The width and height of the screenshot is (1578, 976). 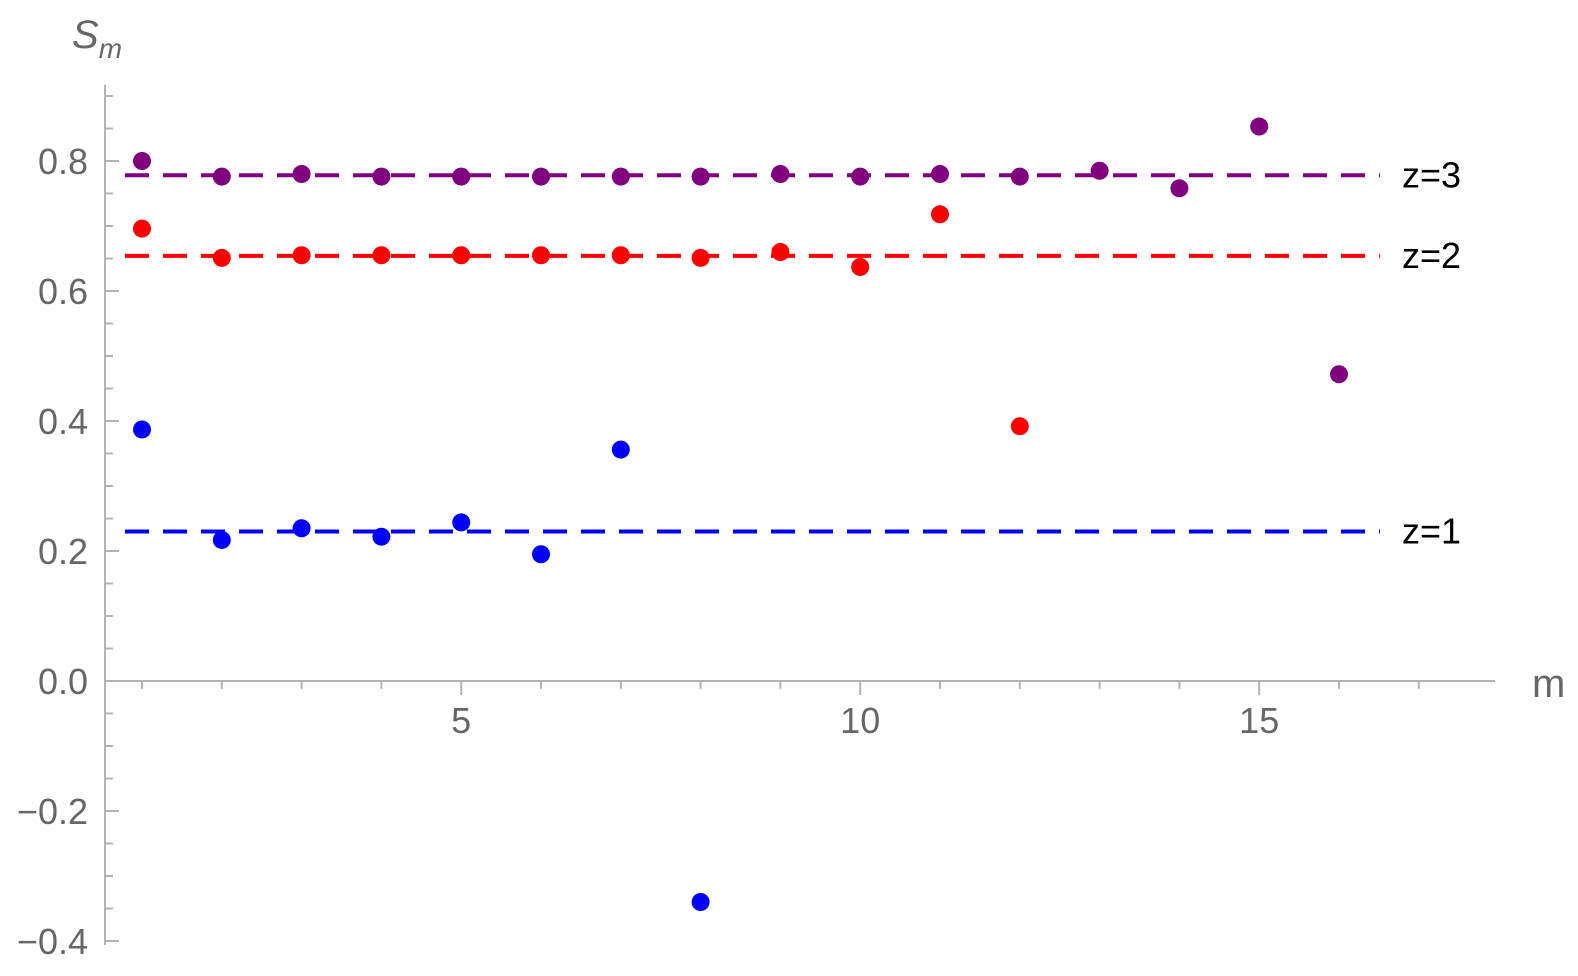 I want to click on series-labels: z=1 z=2 z=3, so click(x=1431, y=352).